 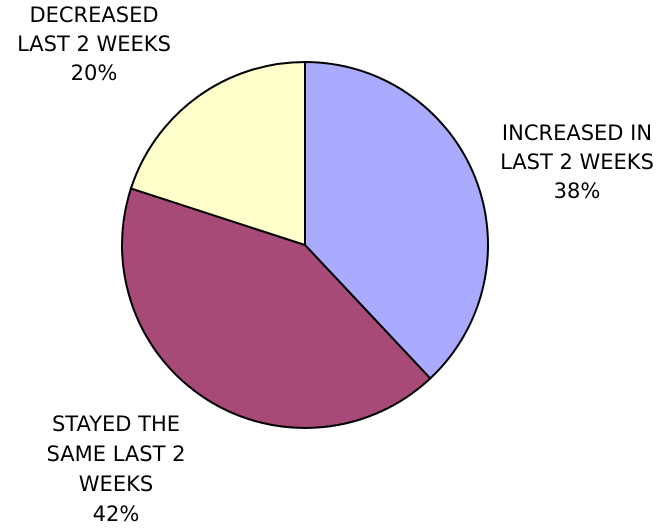 I want to click on label-increased-value: 38%, so click(x=577, y=191).